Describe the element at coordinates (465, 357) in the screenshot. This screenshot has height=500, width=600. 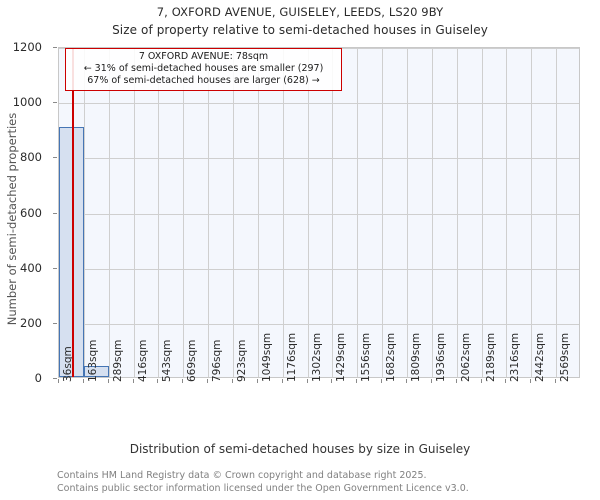
I see `x-tick-label: 2062sqm` at that location.